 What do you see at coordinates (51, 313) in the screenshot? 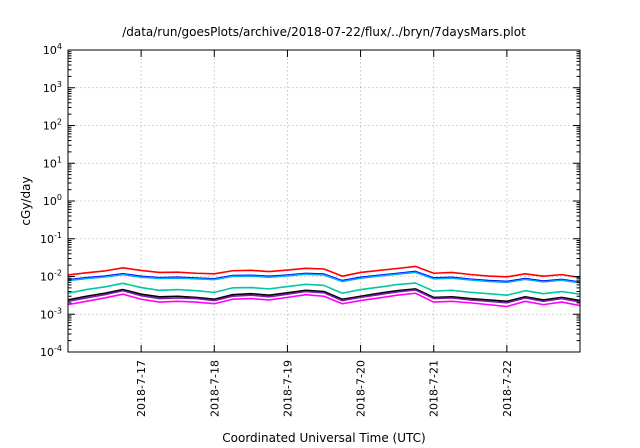
I see `y-tick-label: 10⁻³` at bounding box center [51, 313].